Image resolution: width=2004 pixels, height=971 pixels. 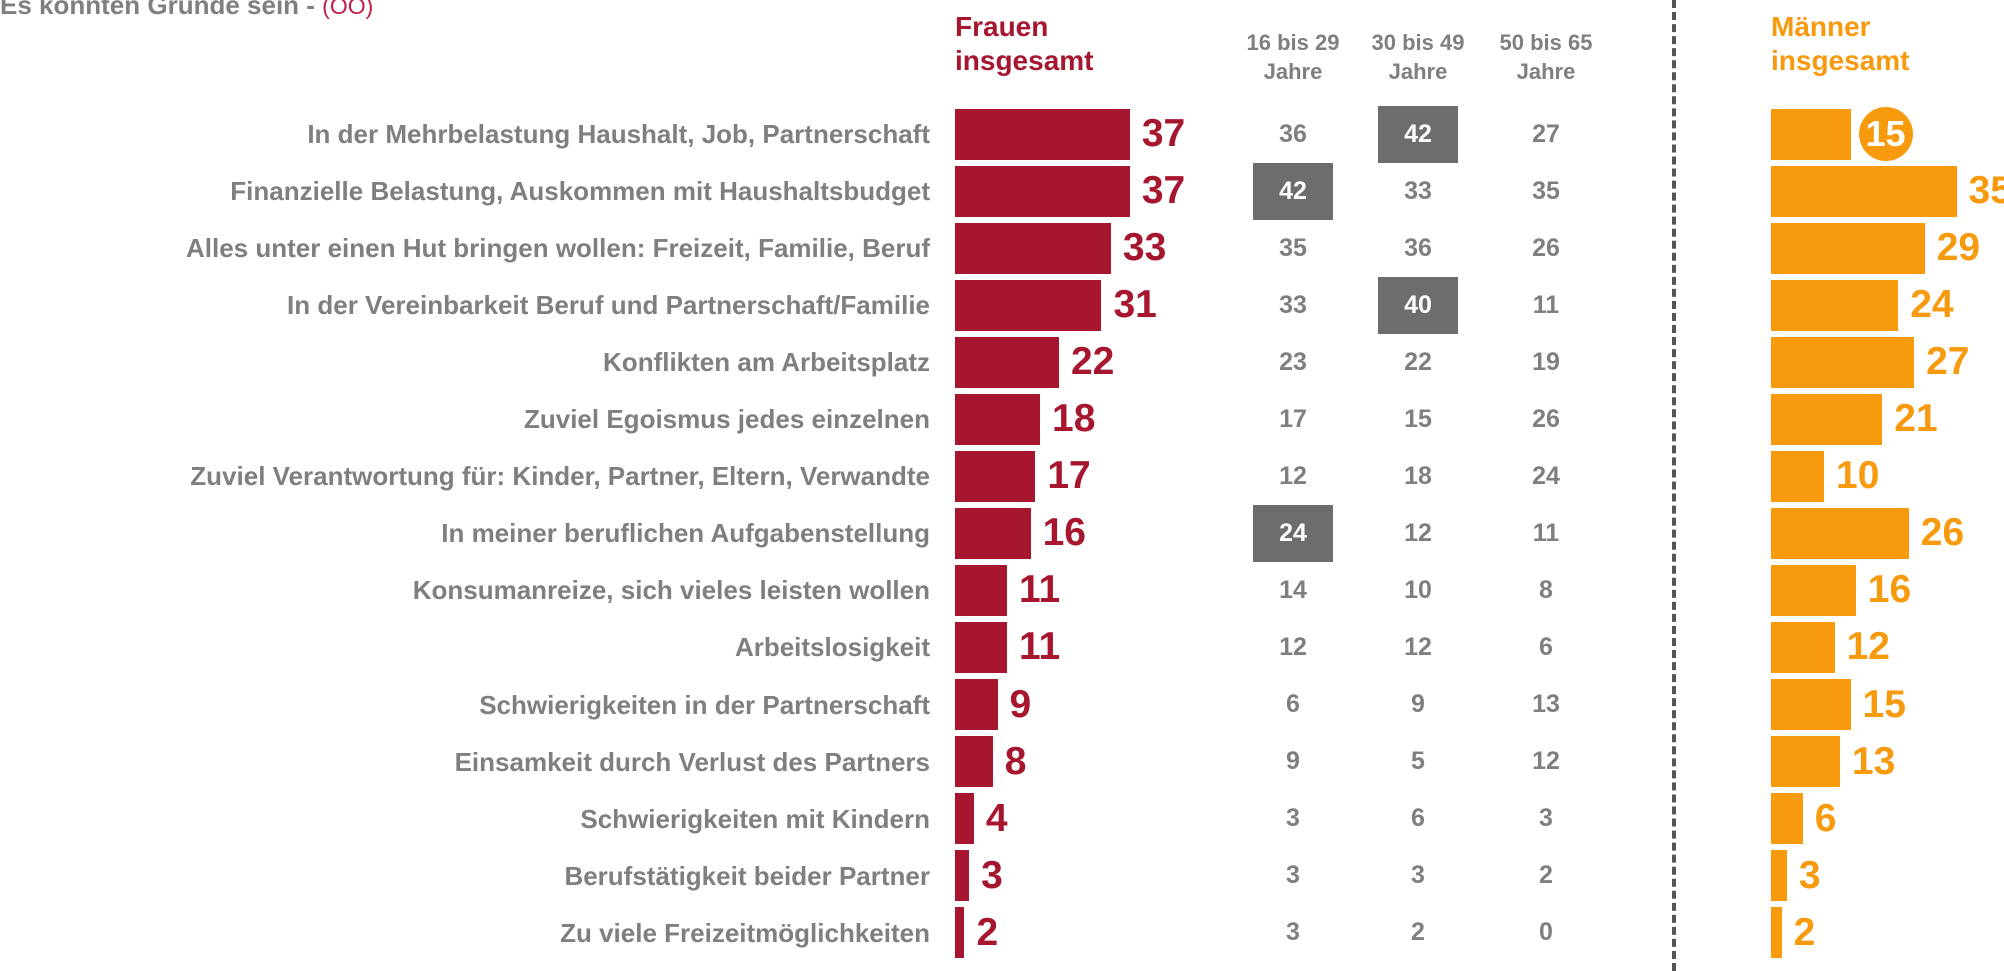 What do you see at coordinates (1293, 361) in the screenshot?
I see `table-cell: 23` at bounding box center [1293, 361].